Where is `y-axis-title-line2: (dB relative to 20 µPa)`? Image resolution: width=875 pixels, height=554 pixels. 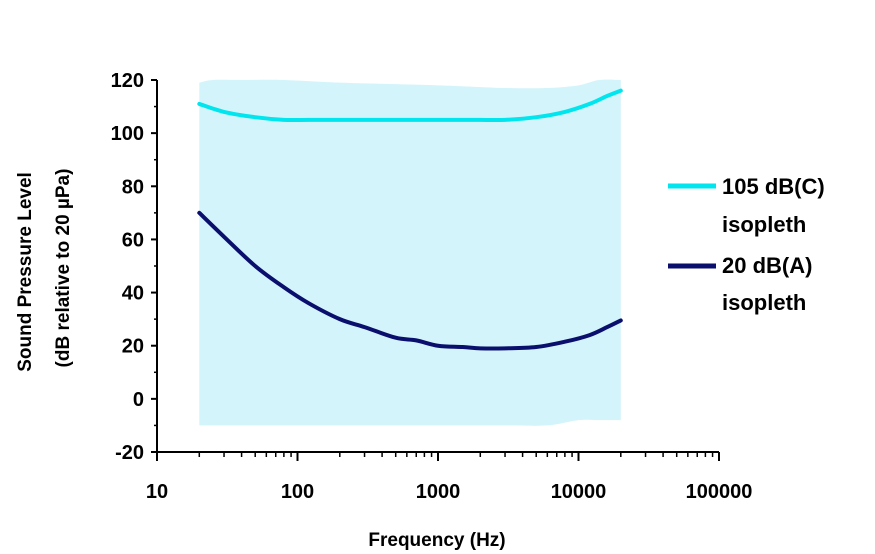
y-axis-title-line2: (dB relative to 20 µPa) is located at coordinates (63, 268).